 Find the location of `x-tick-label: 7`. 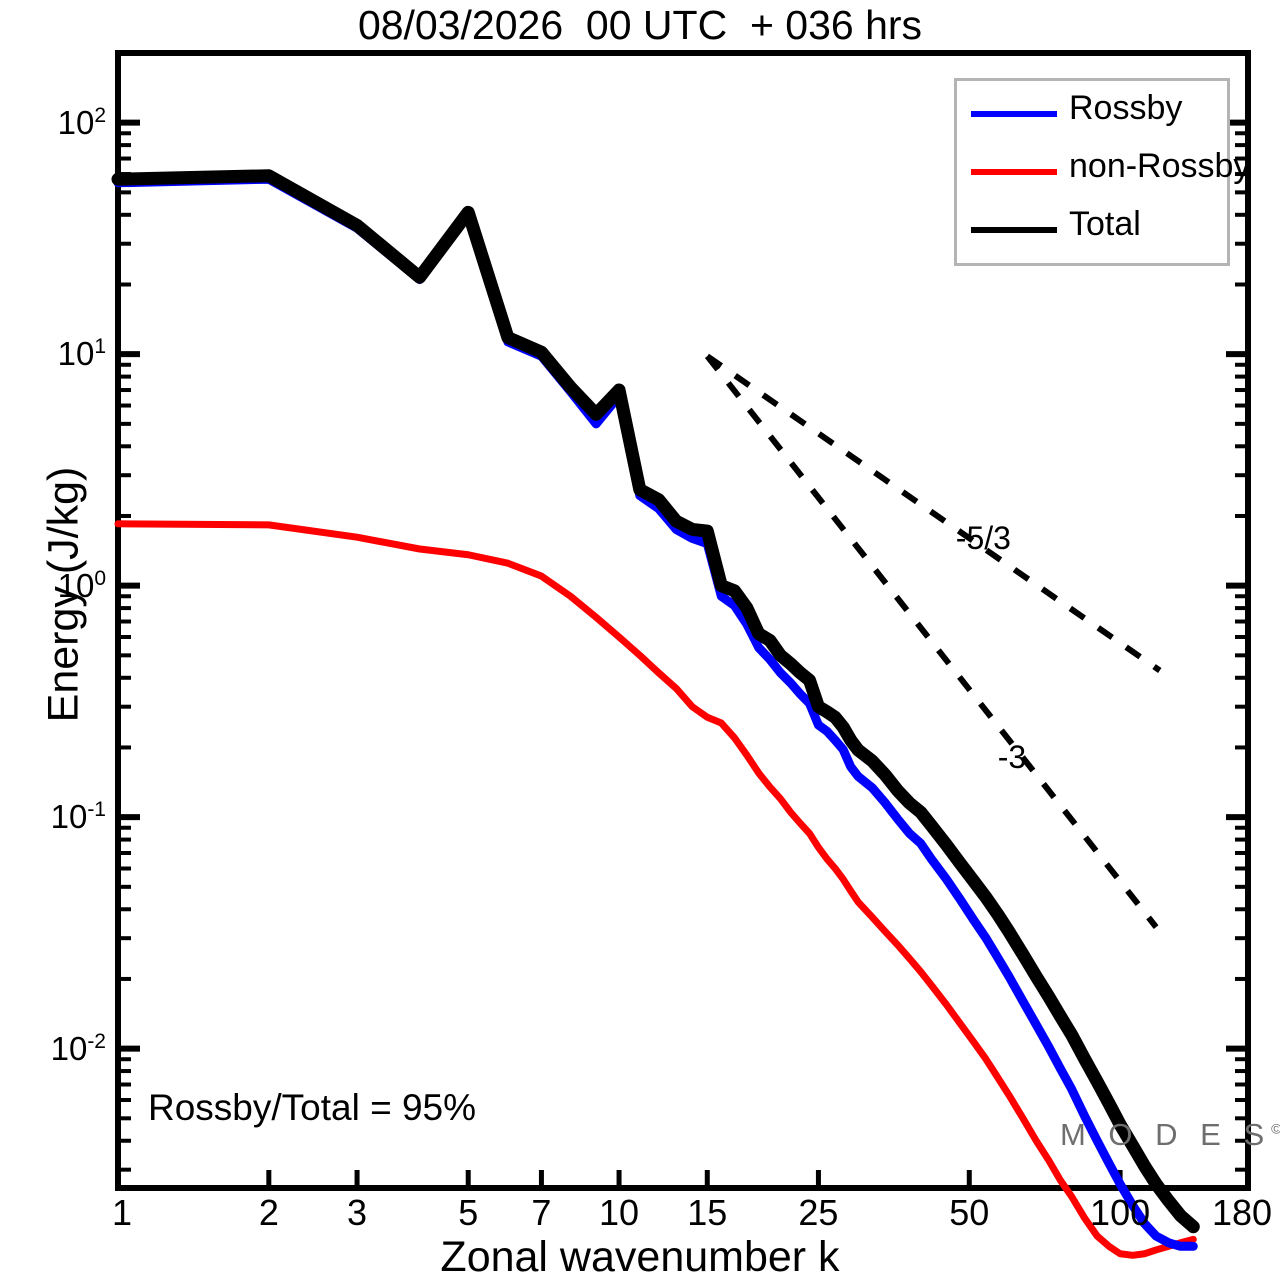

x-tick-label: 7 is located at coordinates (541, 1212).